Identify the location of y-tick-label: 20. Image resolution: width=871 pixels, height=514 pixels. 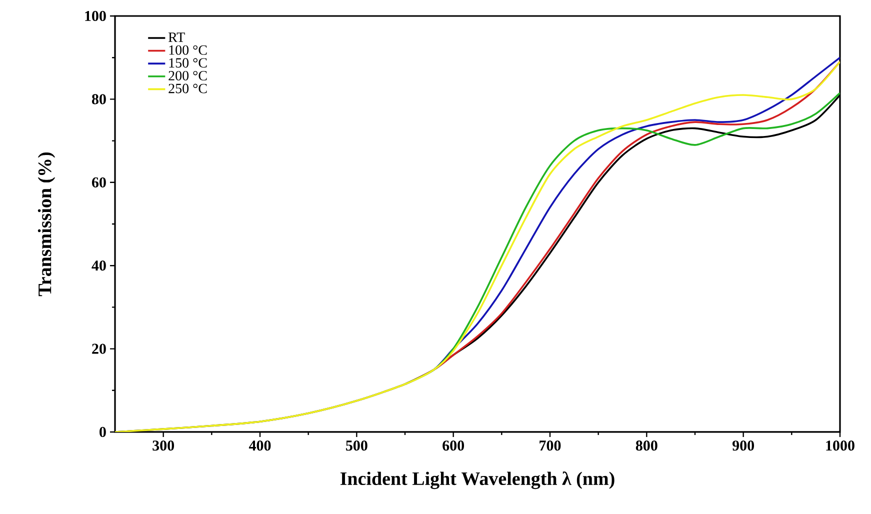
(99, 349).